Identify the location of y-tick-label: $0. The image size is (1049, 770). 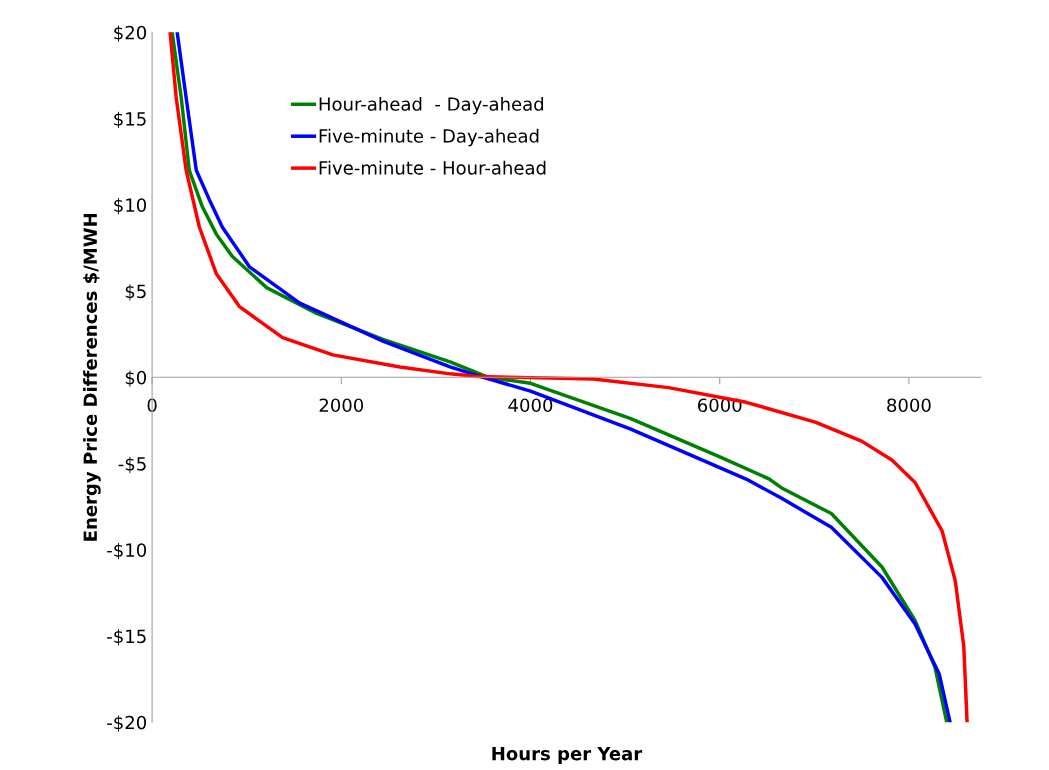
(136, 378).